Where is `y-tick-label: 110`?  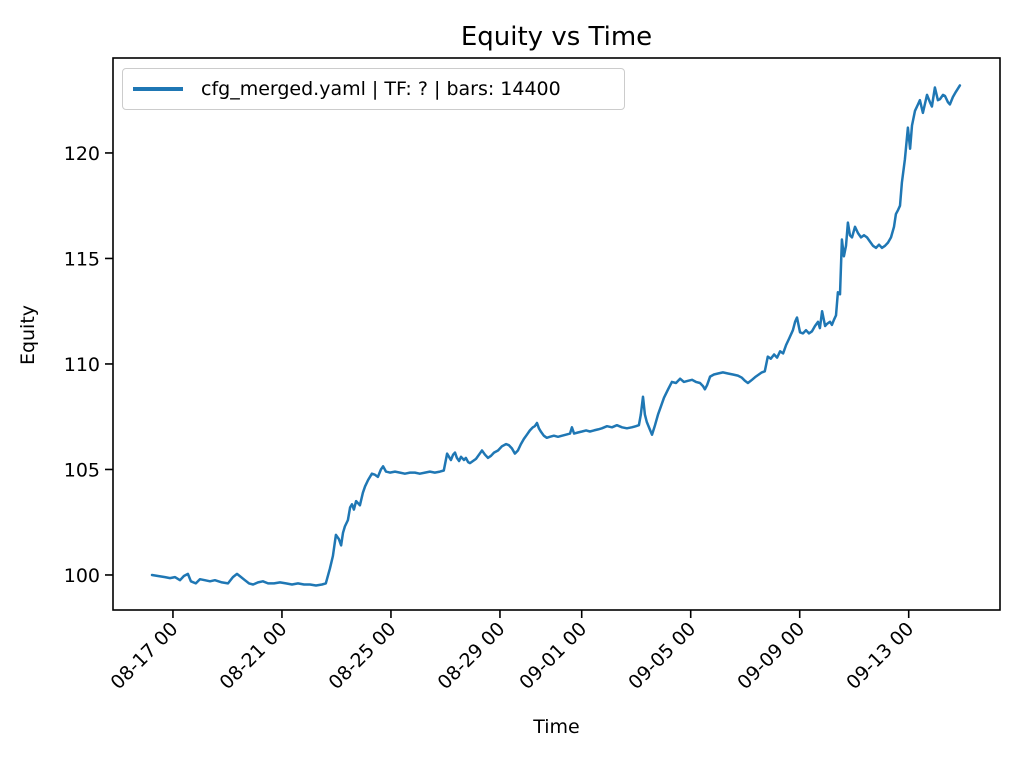 y-tick-label: 110 is located at coordinates (82, 365).